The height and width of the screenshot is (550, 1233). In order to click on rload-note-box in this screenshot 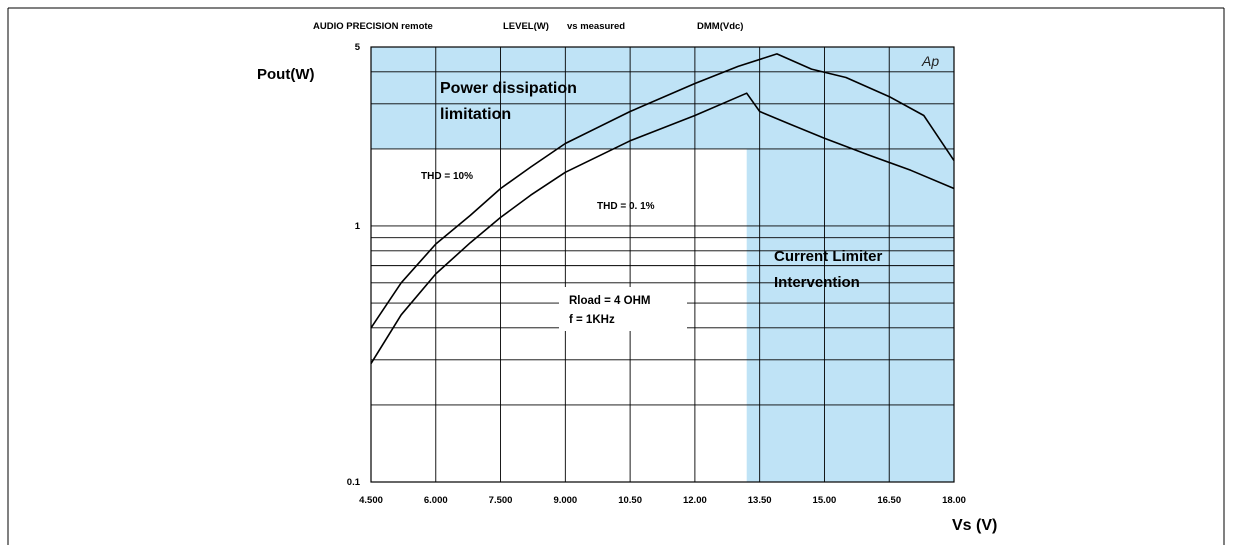, I will do `click(623, 309)`.